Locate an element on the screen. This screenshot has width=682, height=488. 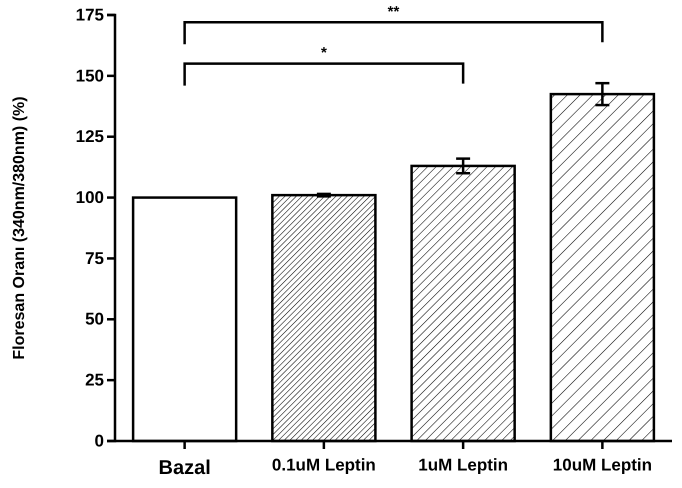
x-tick-label: 1uM Leptin is located at coordinates (463, 465).